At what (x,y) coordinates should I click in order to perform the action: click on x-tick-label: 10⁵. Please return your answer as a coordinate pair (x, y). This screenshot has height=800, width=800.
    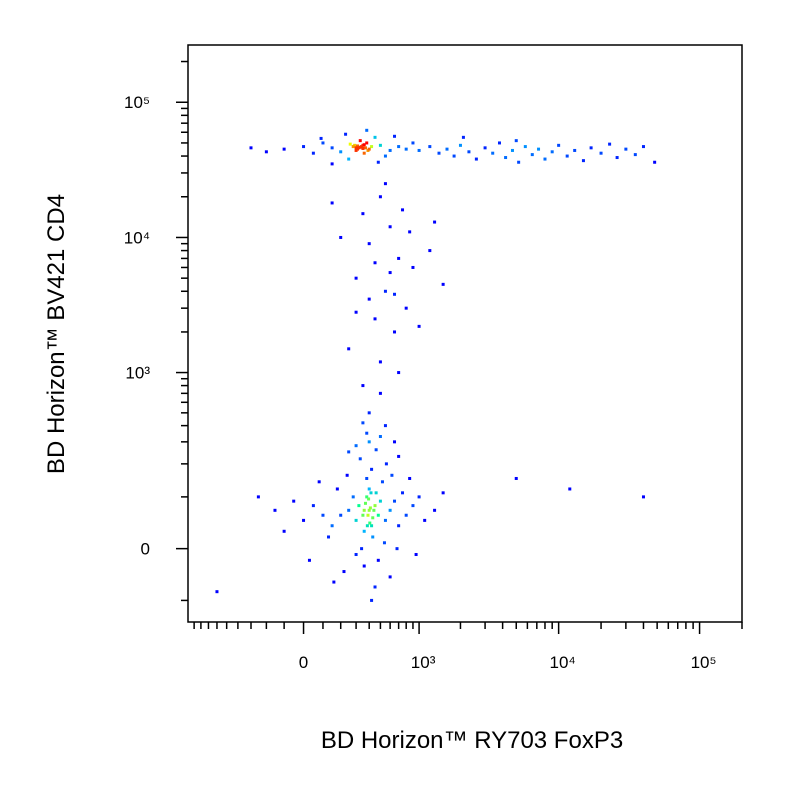
    Looking at the image, I should click on (704, 662).